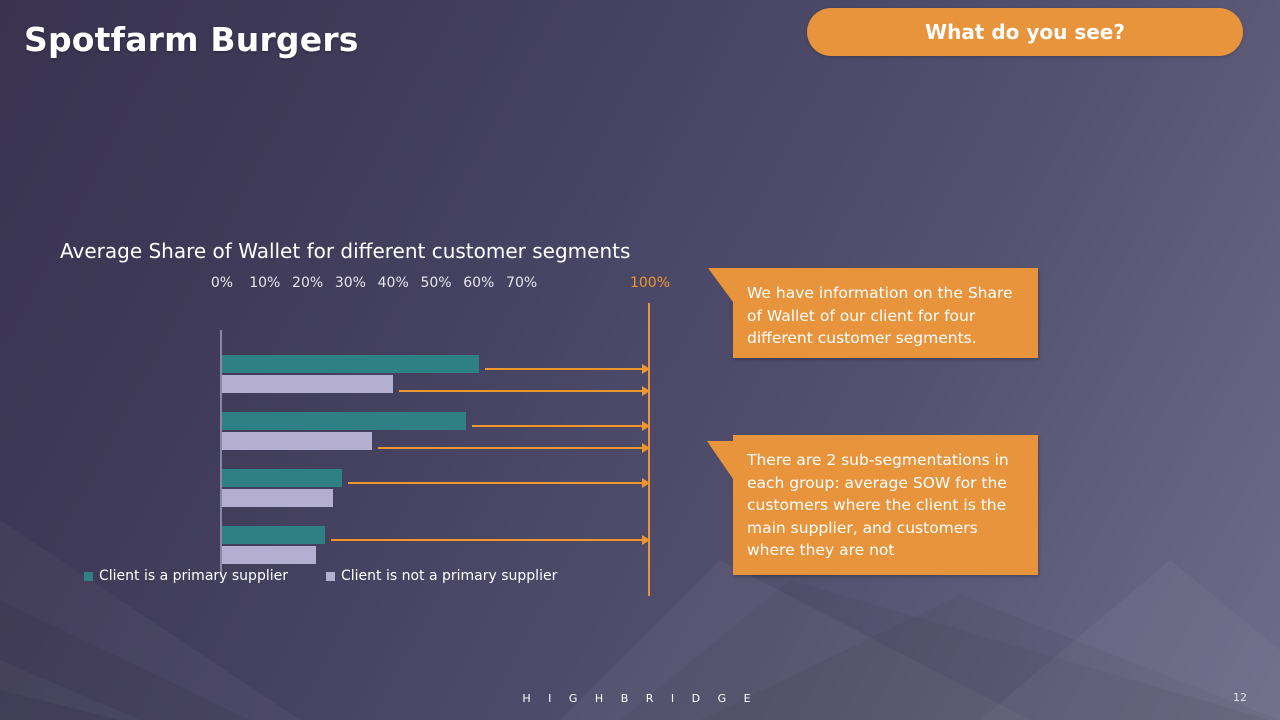 The height and width of the screenshot is (720, 1280). Describe the element at coordinates (522, 283) in the screenshot. I see `x-axis-tick-70: 70%` at that location.